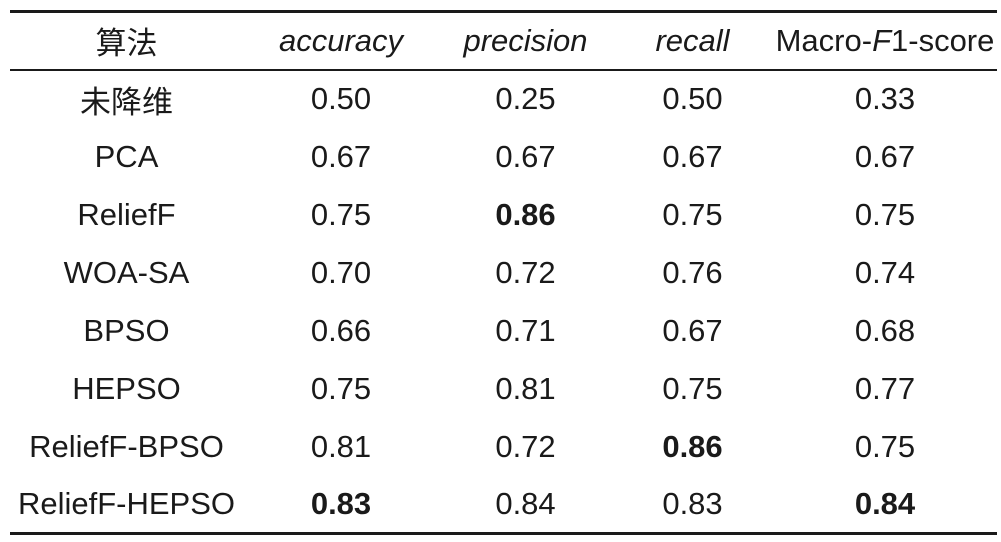 This screenshot has width=1001, height=542. I want to click on cell-algorithm: HEPSO, so click(126, 388).